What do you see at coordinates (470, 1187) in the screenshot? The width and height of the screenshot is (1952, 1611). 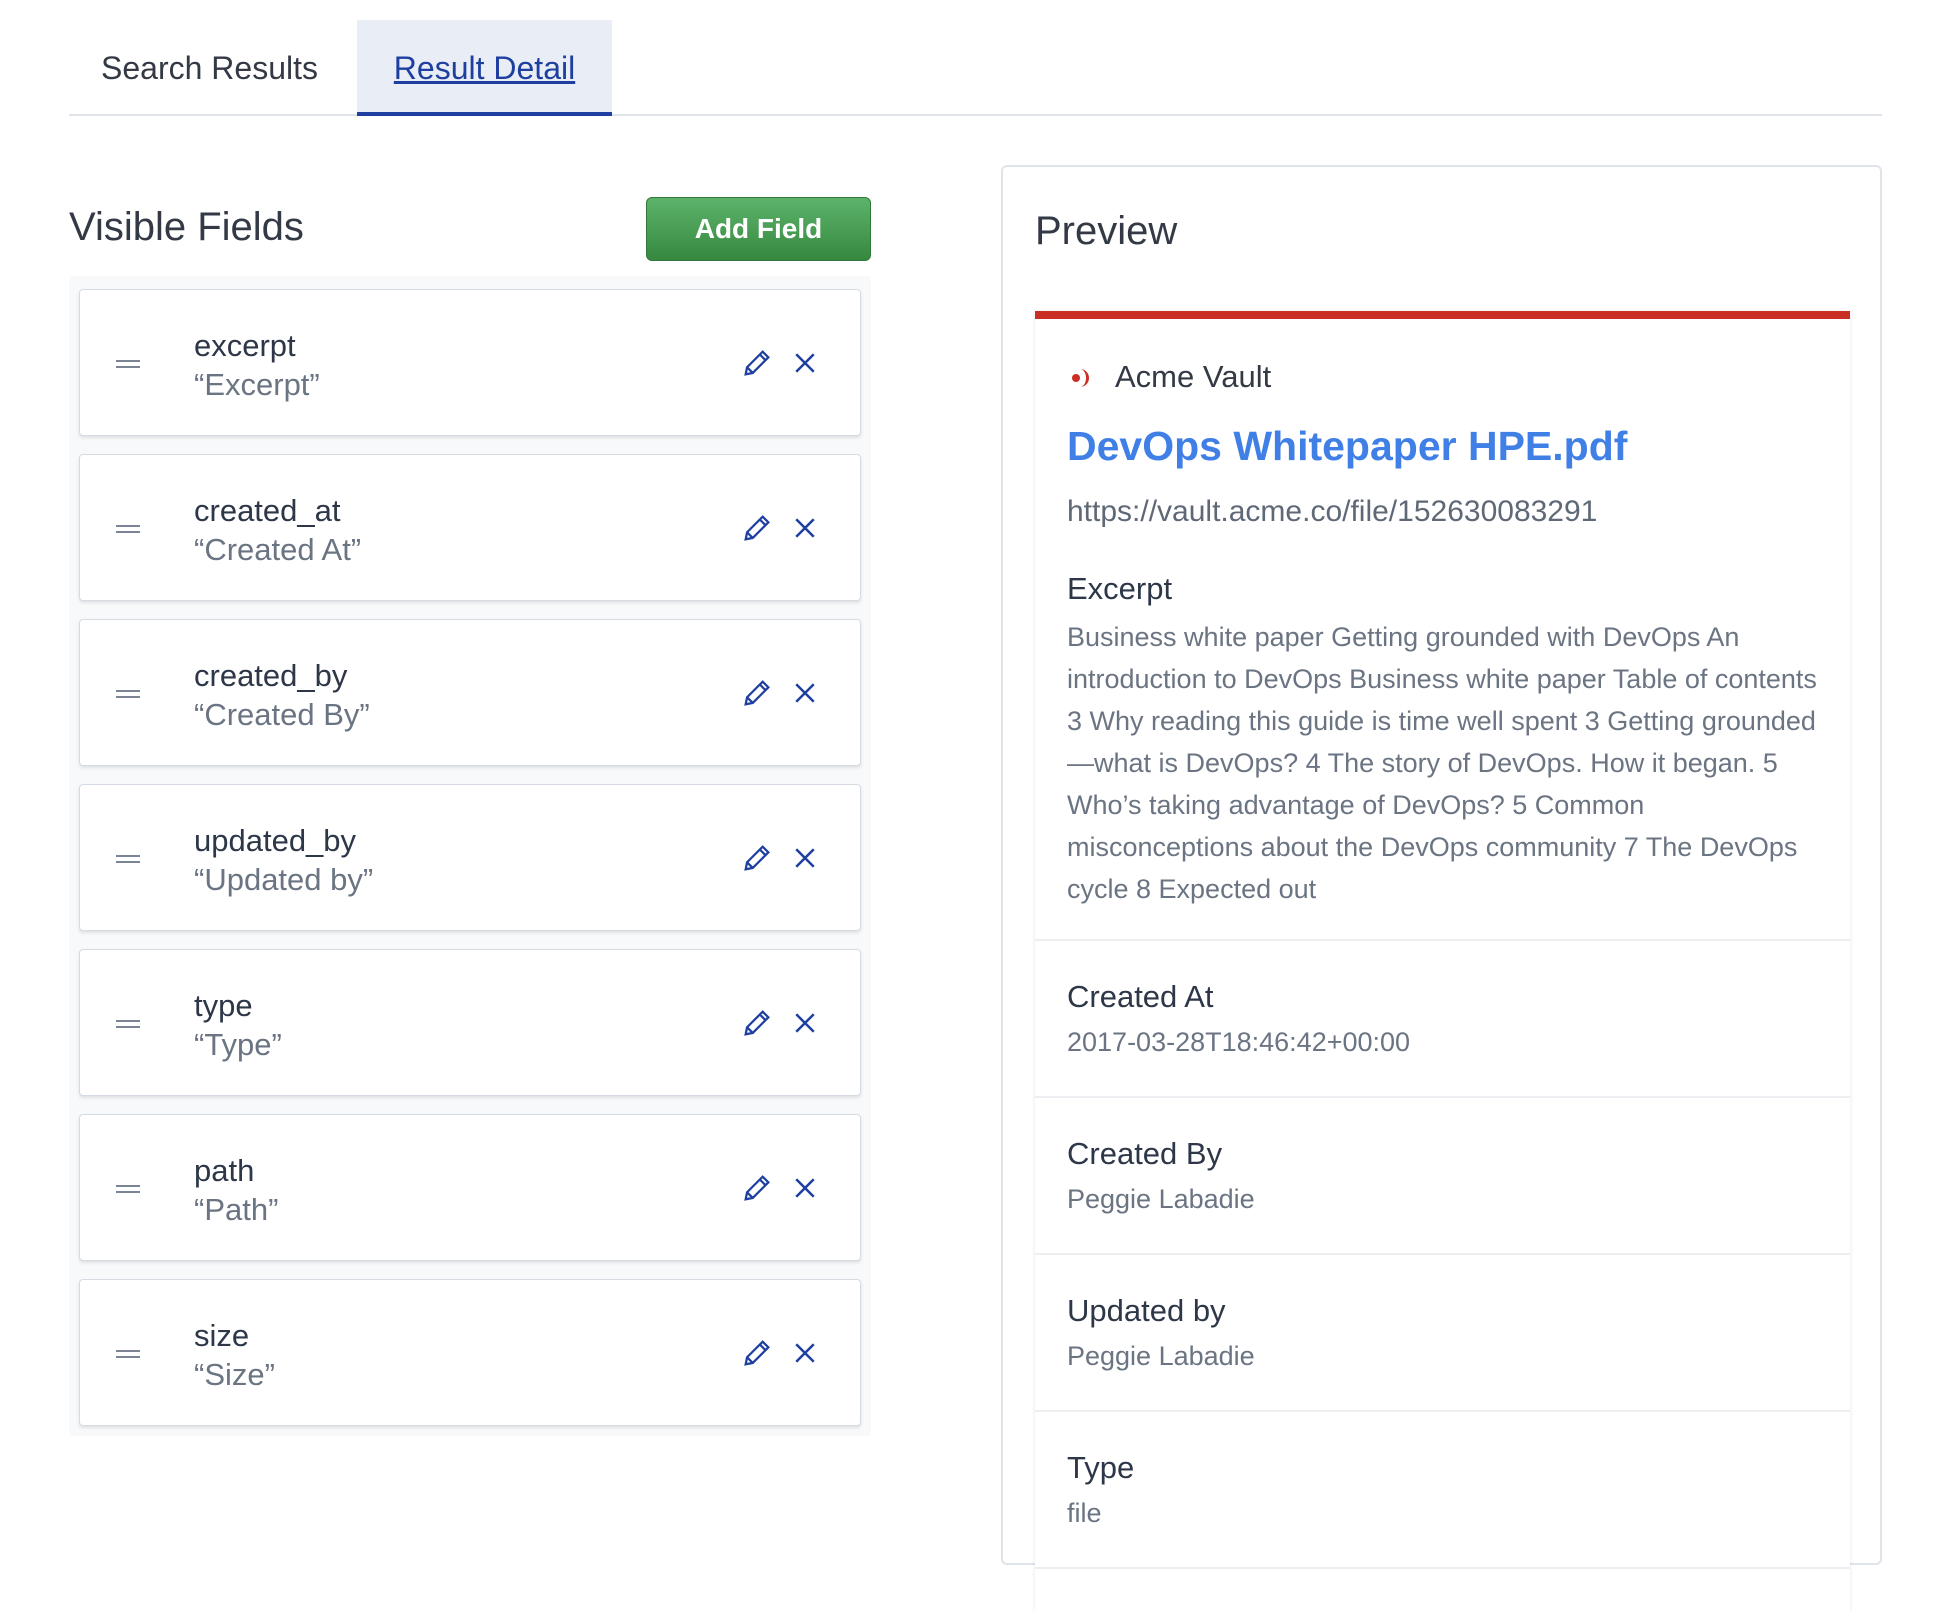 I see `field-card: path “Path”` at bounding box center [470, 1187].